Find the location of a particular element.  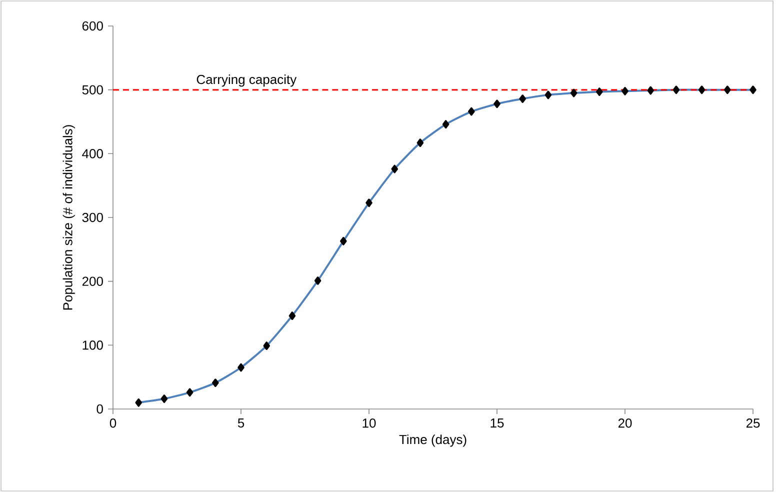

y-tick-label: 500 is located at coordinates (92, 89).